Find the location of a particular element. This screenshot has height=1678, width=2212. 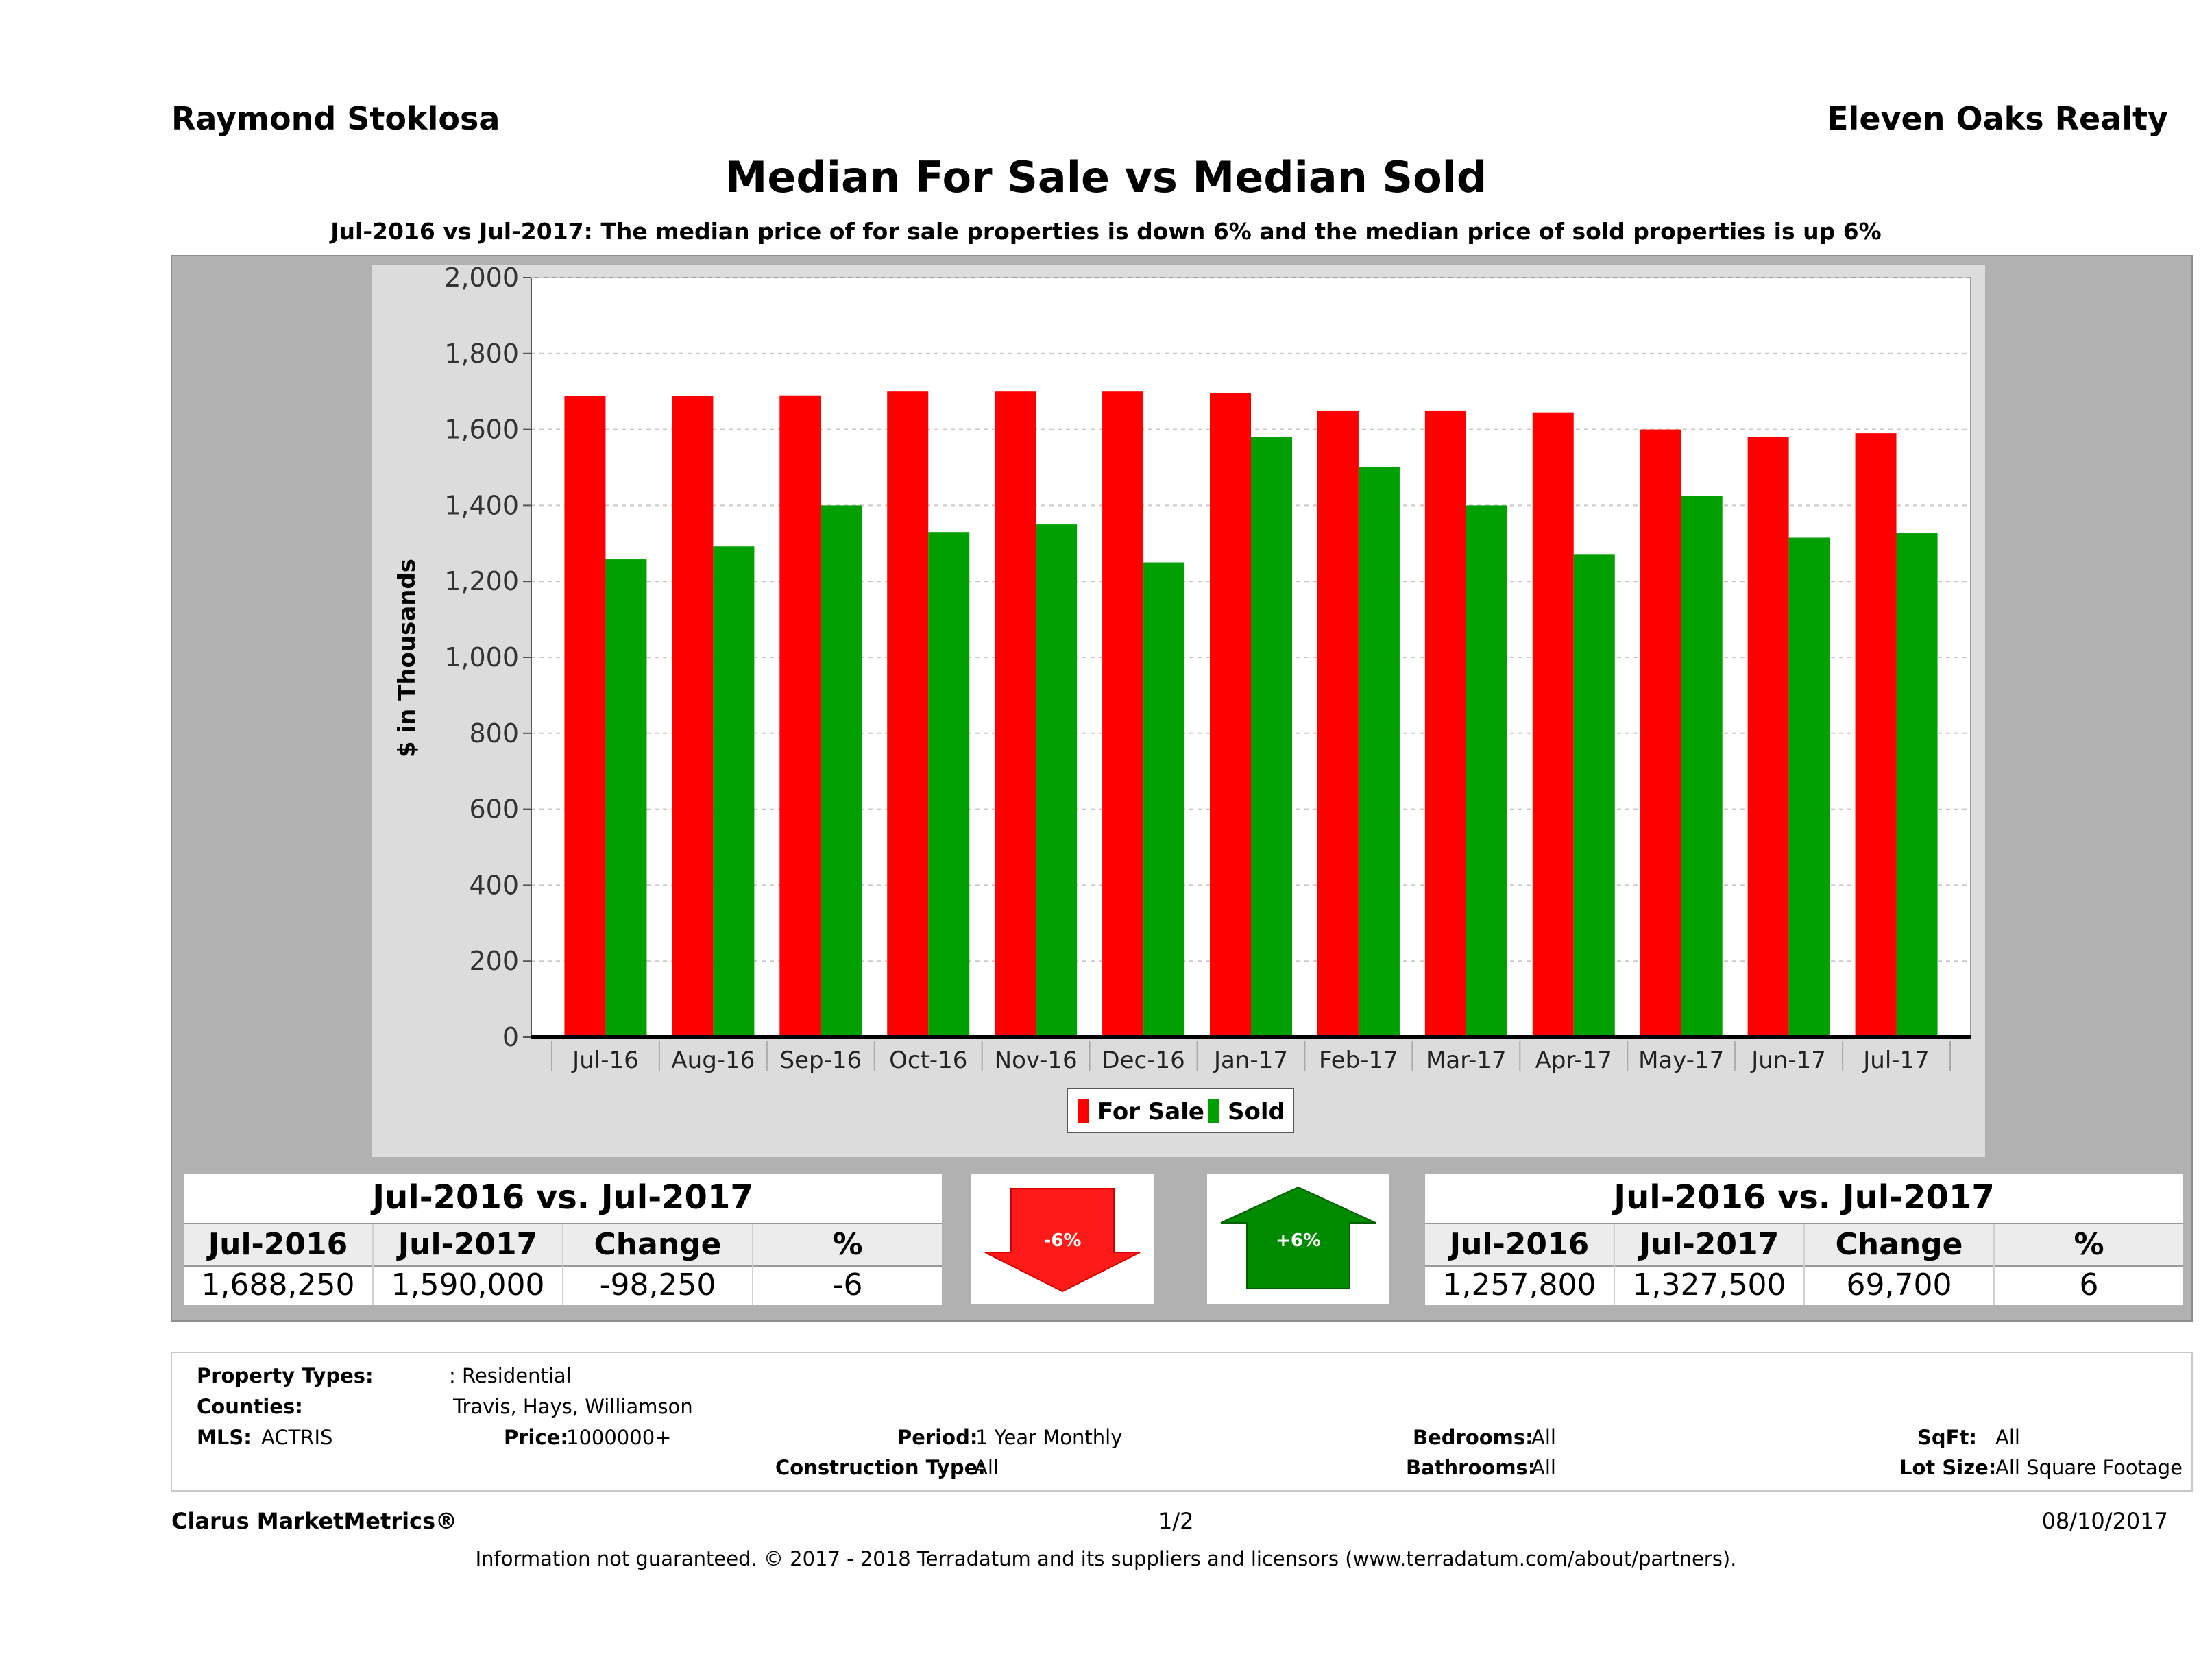

y-tick-label: 1,200 is located at coordinates (481, 581).